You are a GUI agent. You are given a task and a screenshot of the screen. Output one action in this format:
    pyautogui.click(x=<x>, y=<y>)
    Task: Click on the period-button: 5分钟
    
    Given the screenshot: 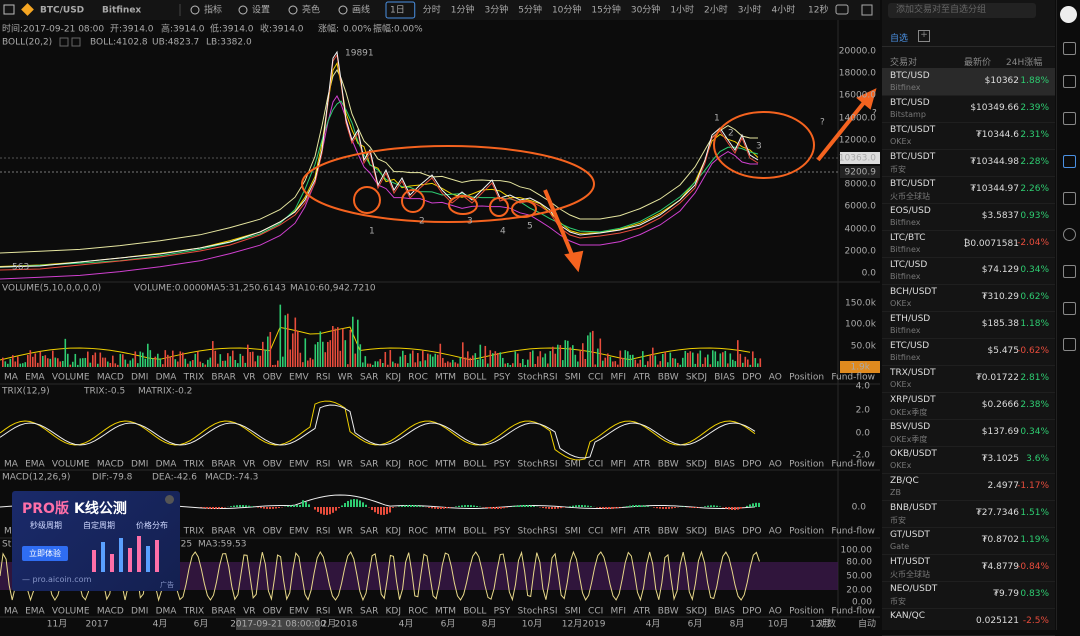 What is the action you would take?
    pyautogui.click(x=530, y=10)
    